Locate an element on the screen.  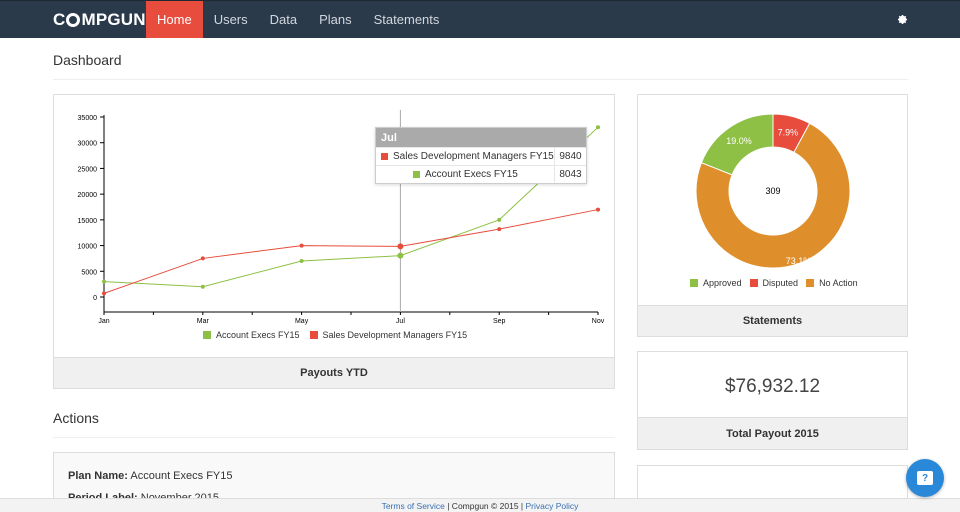
payouts-panel-footer: Payouts YTD is located at coordinates (334, 372).